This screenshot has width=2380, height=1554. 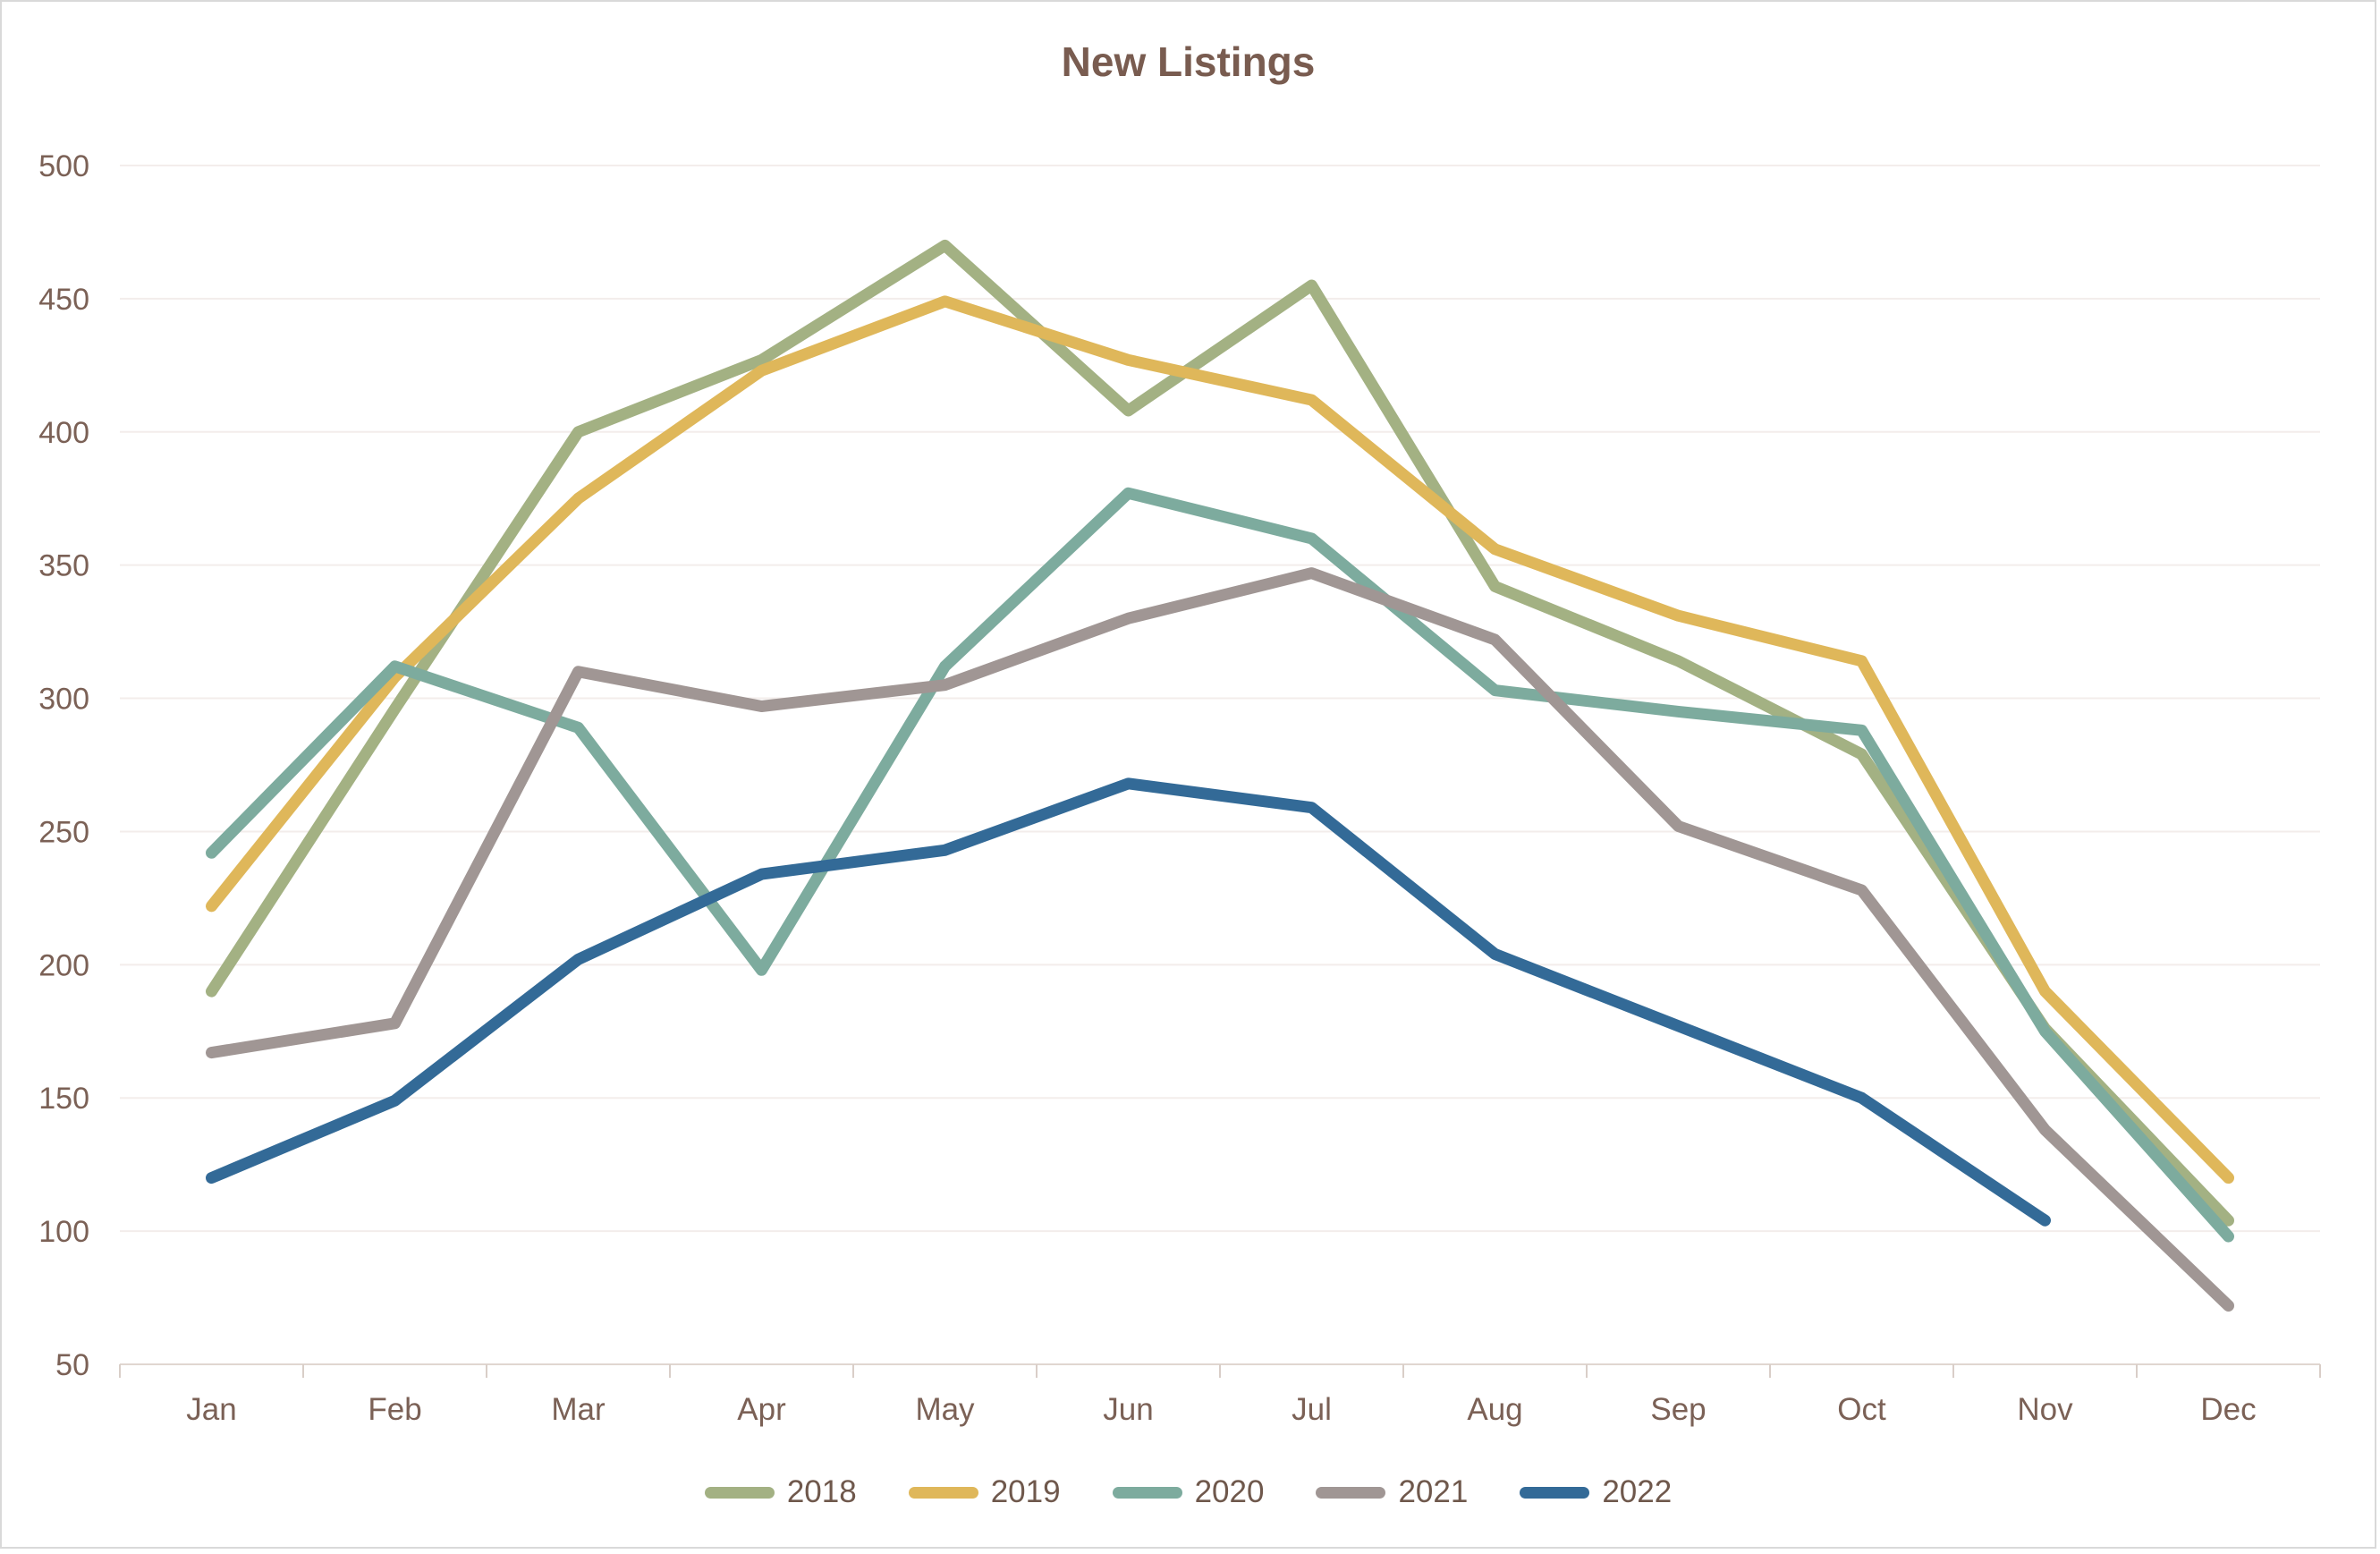 What do you see at coordinates (2045, 1410) in the screenshot?
I see `x-axis-label-nov: Nov` at bounding box center [2045, 1410].